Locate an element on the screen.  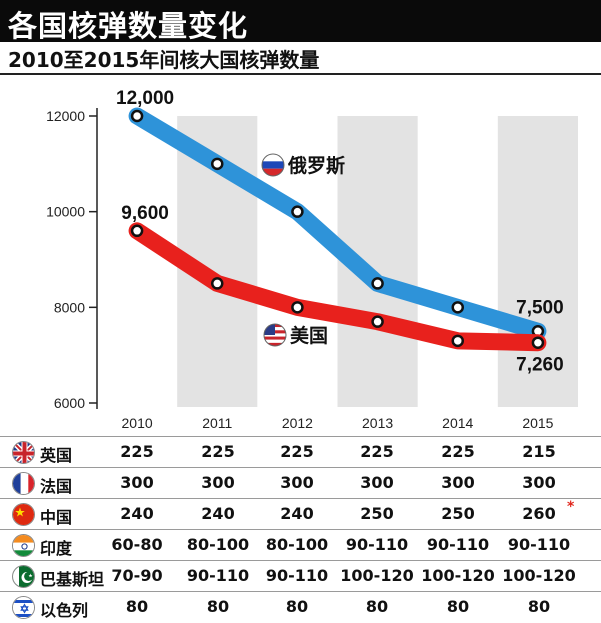
uk-flag-icon is located at coordinates (23, 452).